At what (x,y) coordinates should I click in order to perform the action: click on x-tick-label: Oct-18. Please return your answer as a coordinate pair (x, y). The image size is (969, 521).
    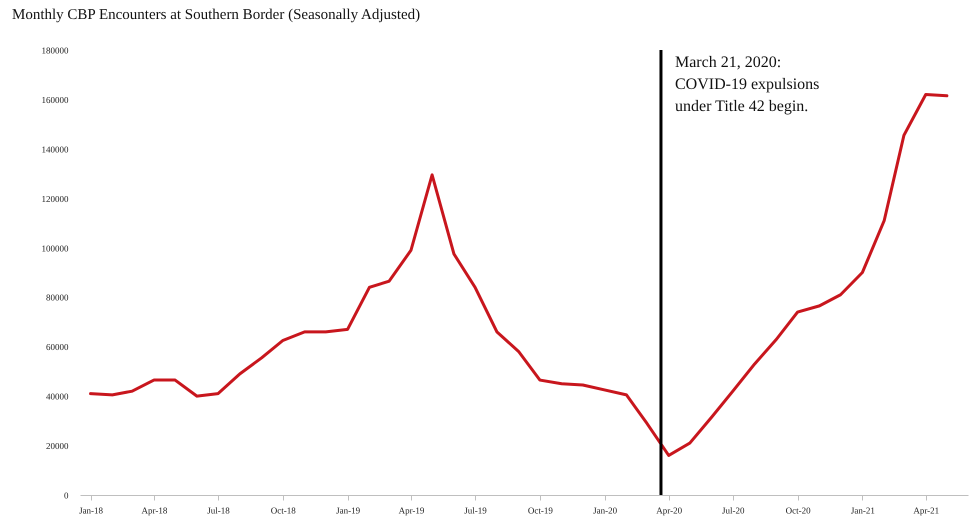
    Looking at the image, I should click on (283, 511).